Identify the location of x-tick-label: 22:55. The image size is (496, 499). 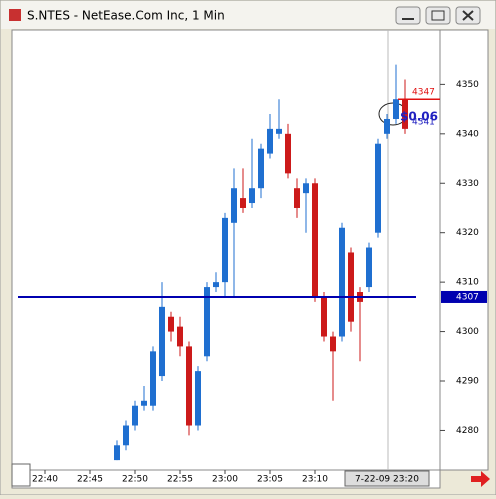
(180, 480).